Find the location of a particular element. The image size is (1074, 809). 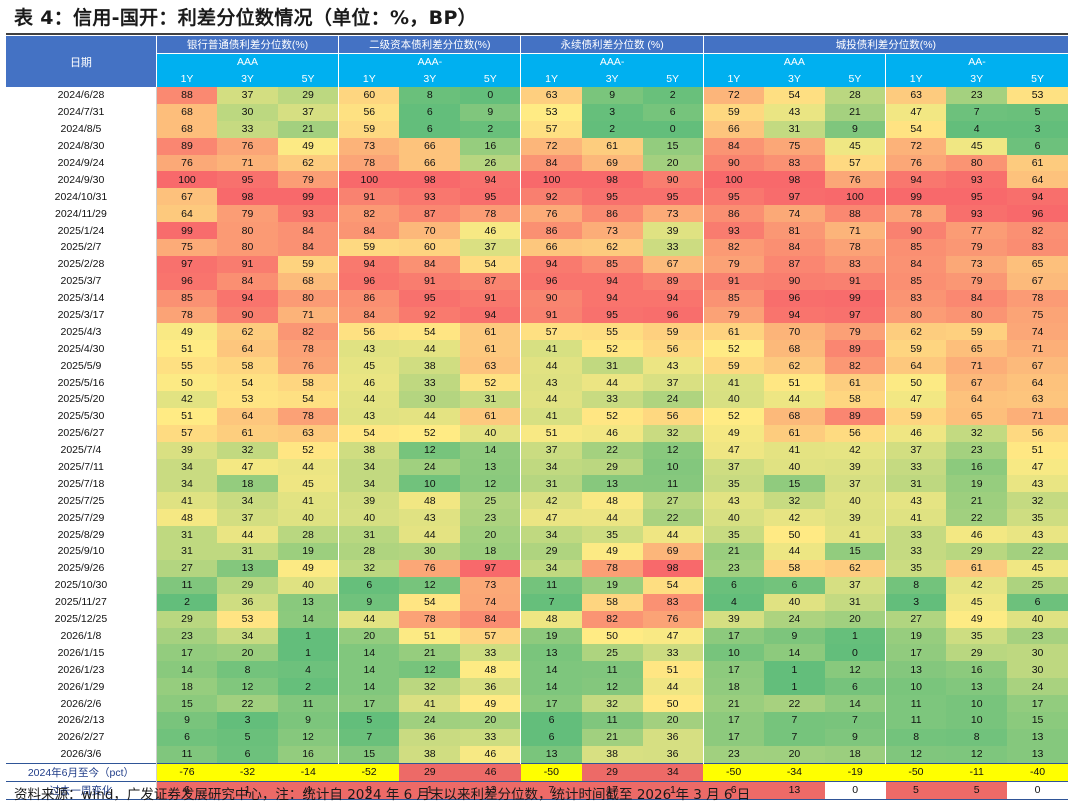

percentile-cell: 2 is located at coordinates (612, 129).